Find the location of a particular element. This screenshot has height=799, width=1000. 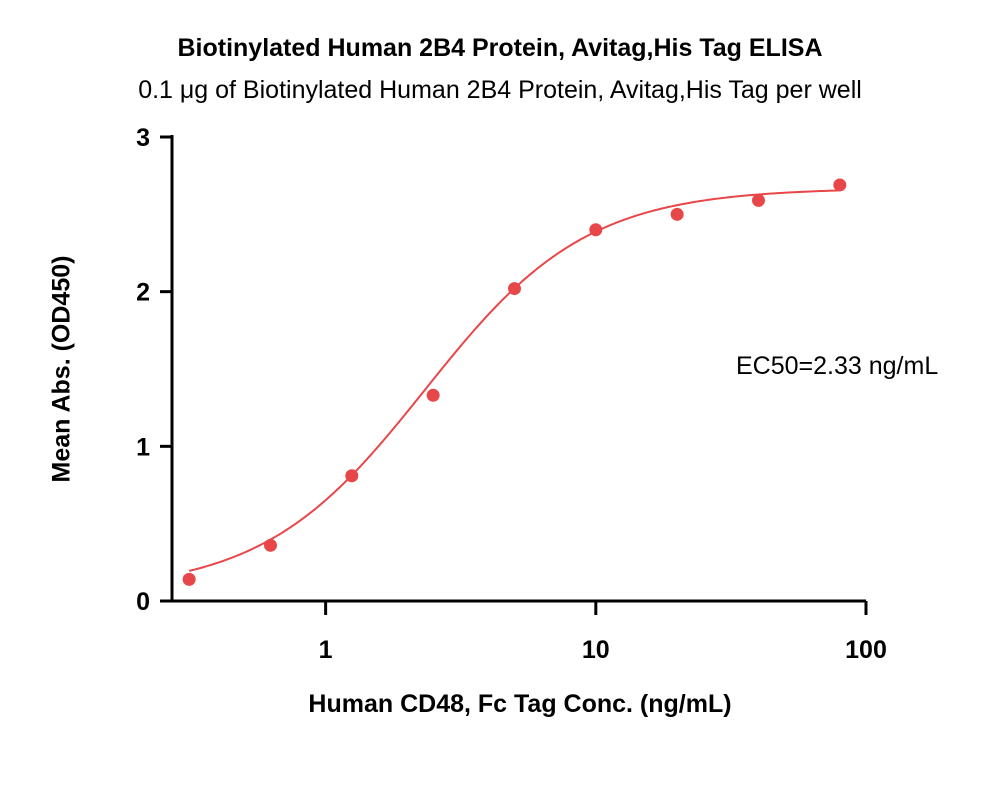

x-axis-label: Human CD48, Fc Tag Conc. (ng/mL) is located at coordinates (520, 704).